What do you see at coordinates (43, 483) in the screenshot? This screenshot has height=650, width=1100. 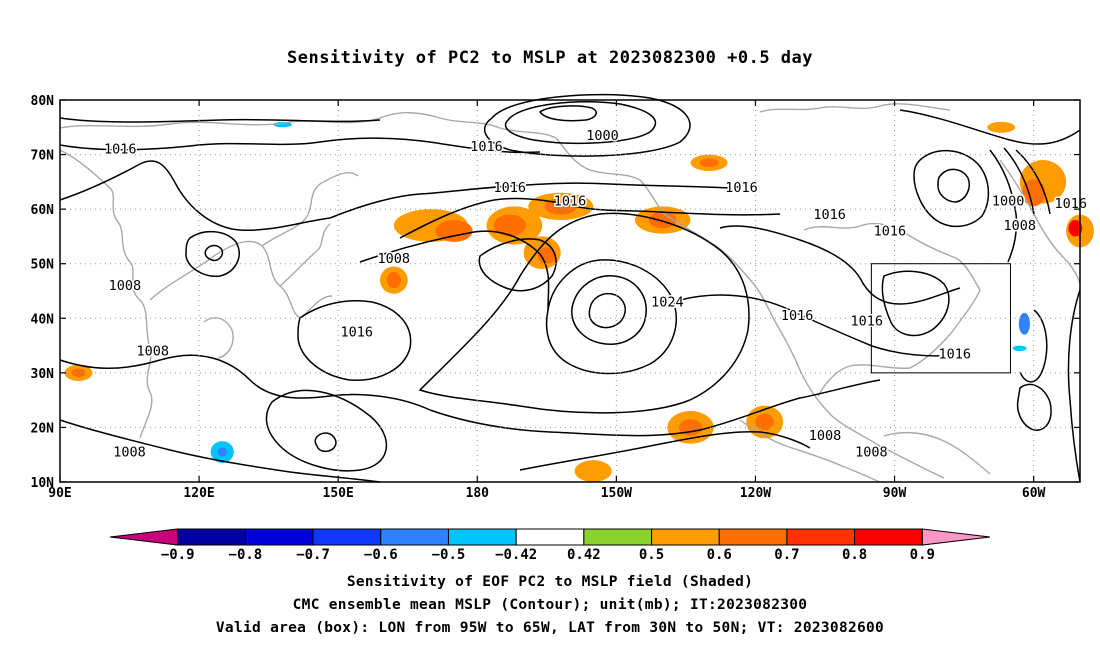 I see `y-tick-label: 10N` at bounding box center [43, 483].